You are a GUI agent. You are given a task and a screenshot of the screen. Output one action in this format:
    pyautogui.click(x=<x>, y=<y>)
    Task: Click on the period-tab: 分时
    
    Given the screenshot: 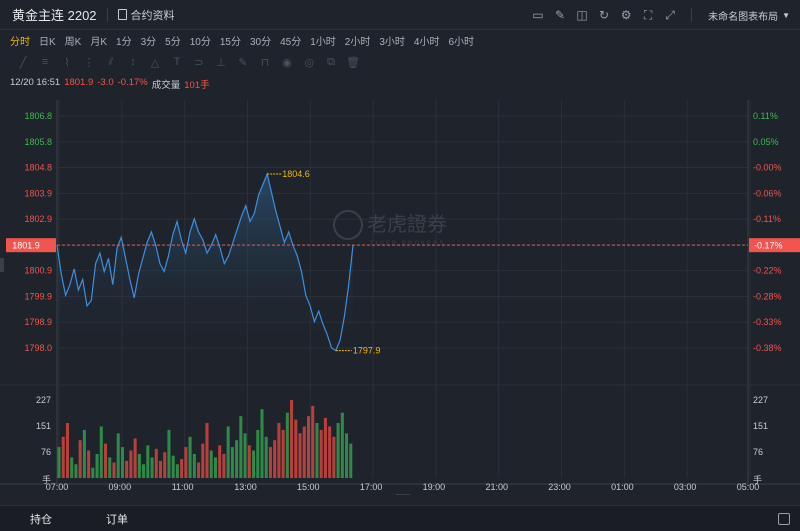 What is the action you would take?
    pyautogui.click(x=20, y=42)
    